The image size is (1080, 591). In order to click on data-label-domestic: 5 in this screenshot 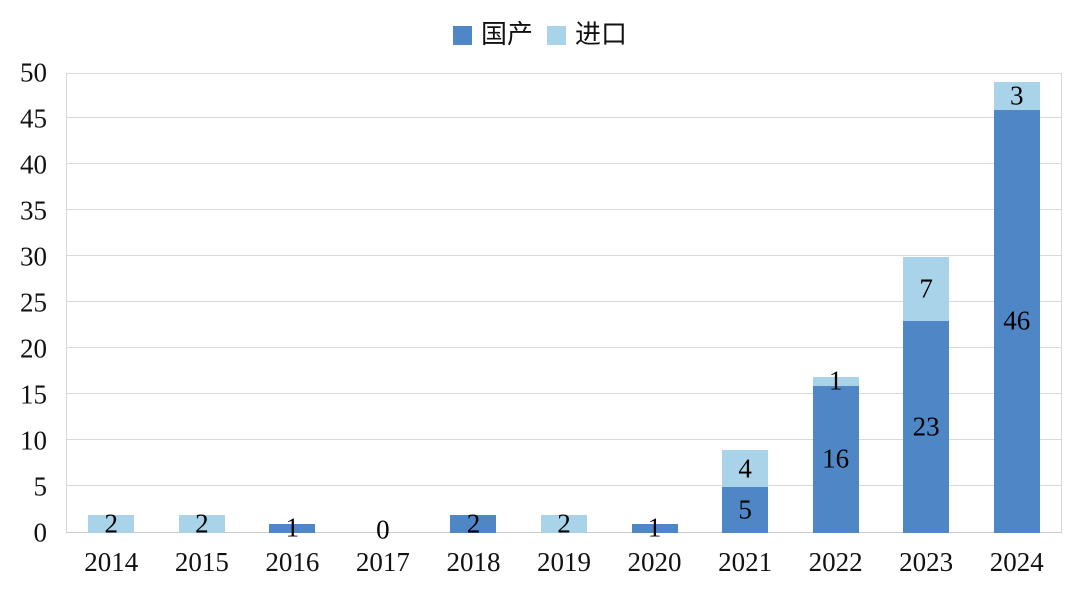, I will do `click(745, 509)`.